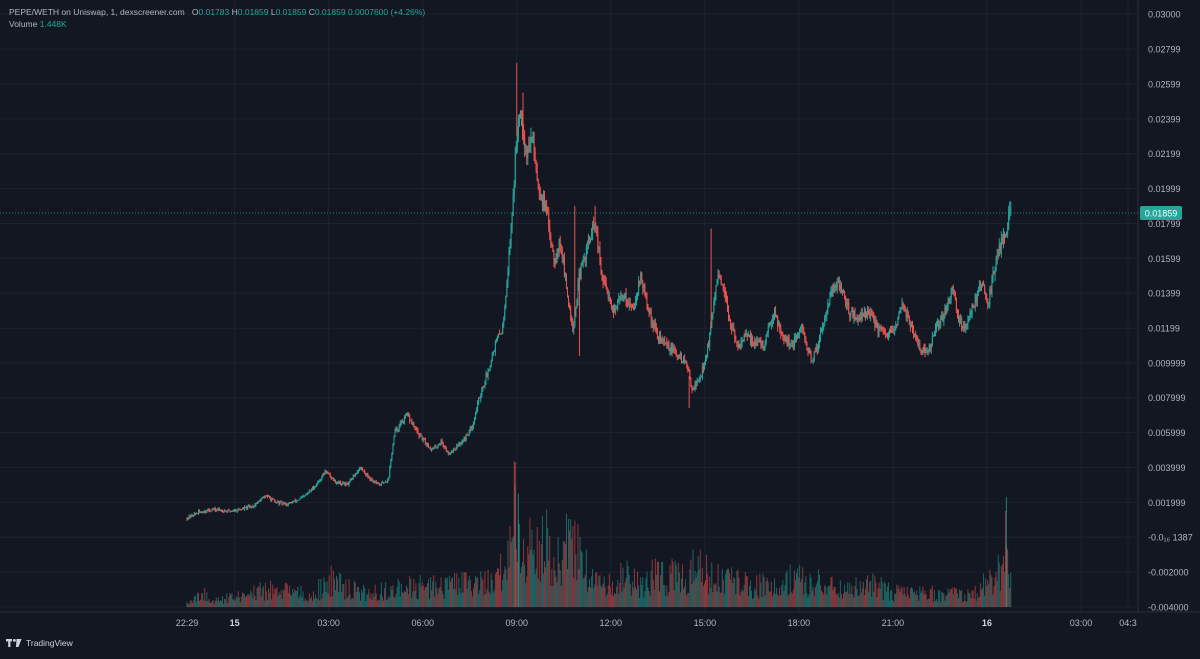 This screenshot has width=1200, height=659. What do you see at coordinates (1167, 468) in the screenshot?
I see `y-tick-label: 0.003999` at bounding box center [1167, 468].